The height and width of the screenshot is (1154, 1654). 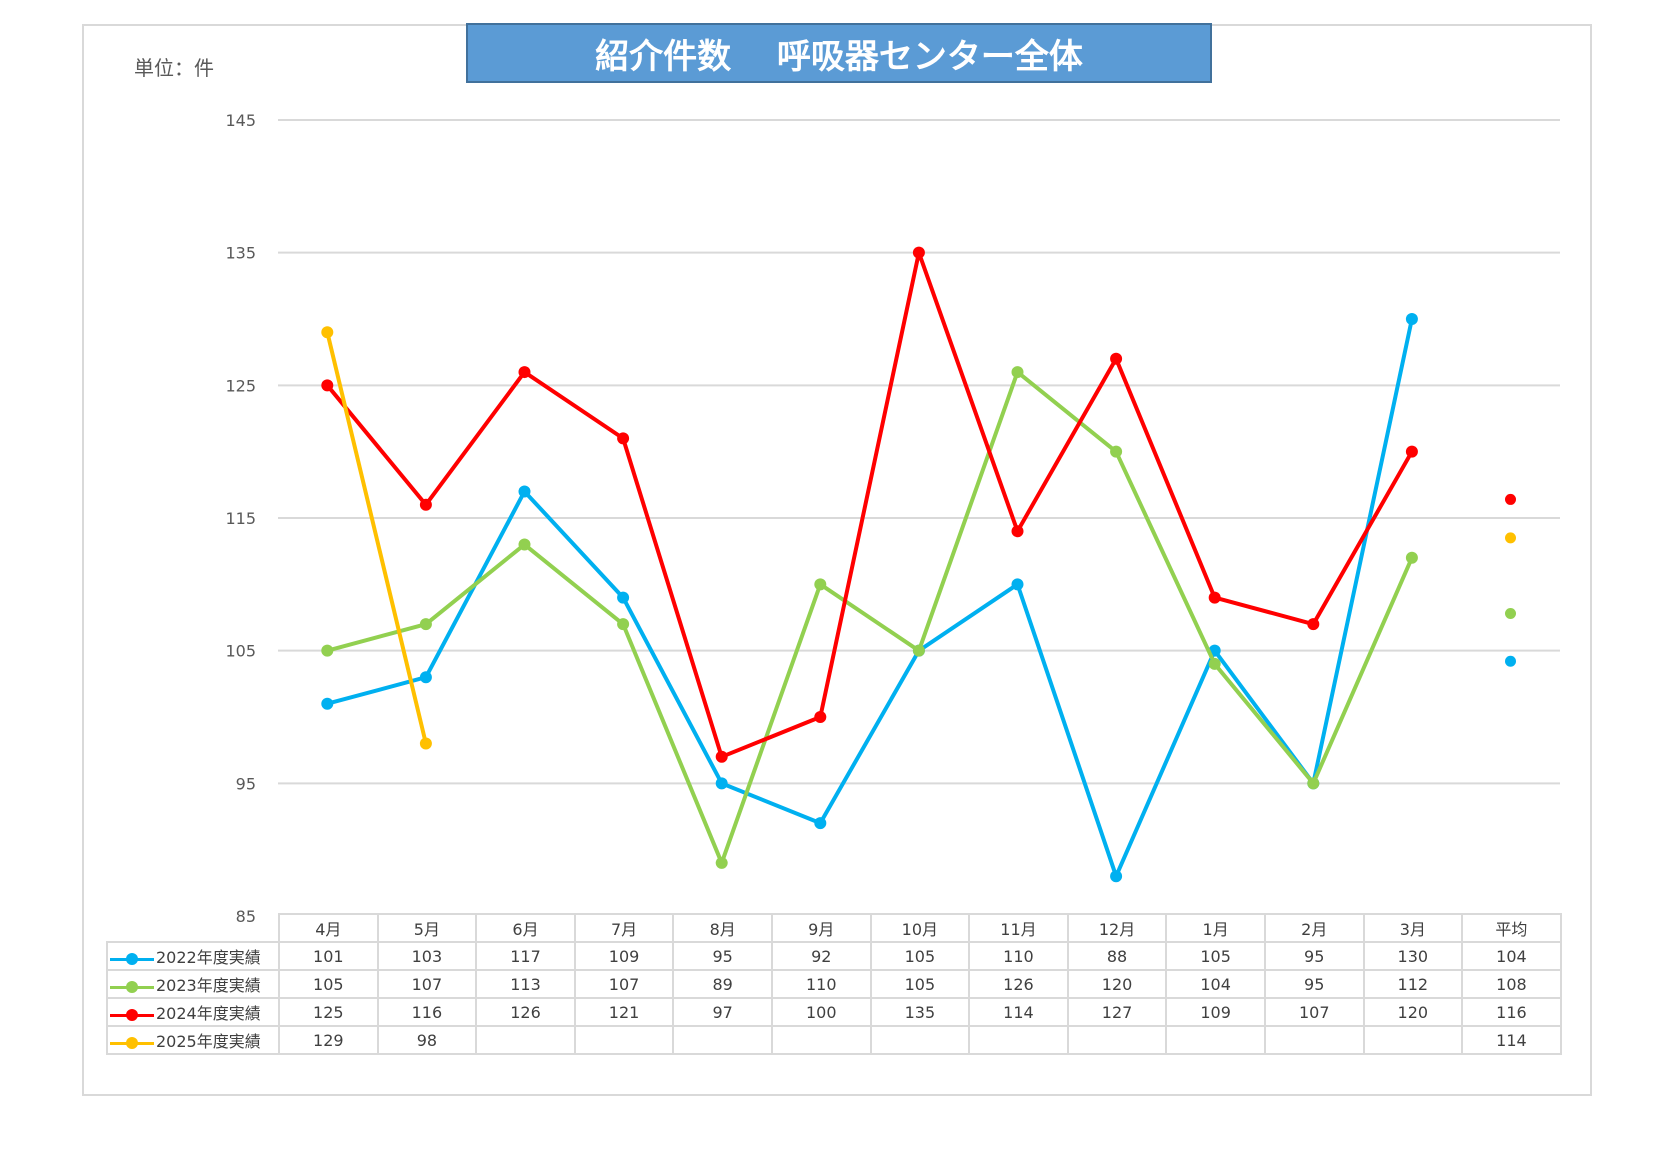 I want to click on category-label: 8月, so click(x=722, y=928).